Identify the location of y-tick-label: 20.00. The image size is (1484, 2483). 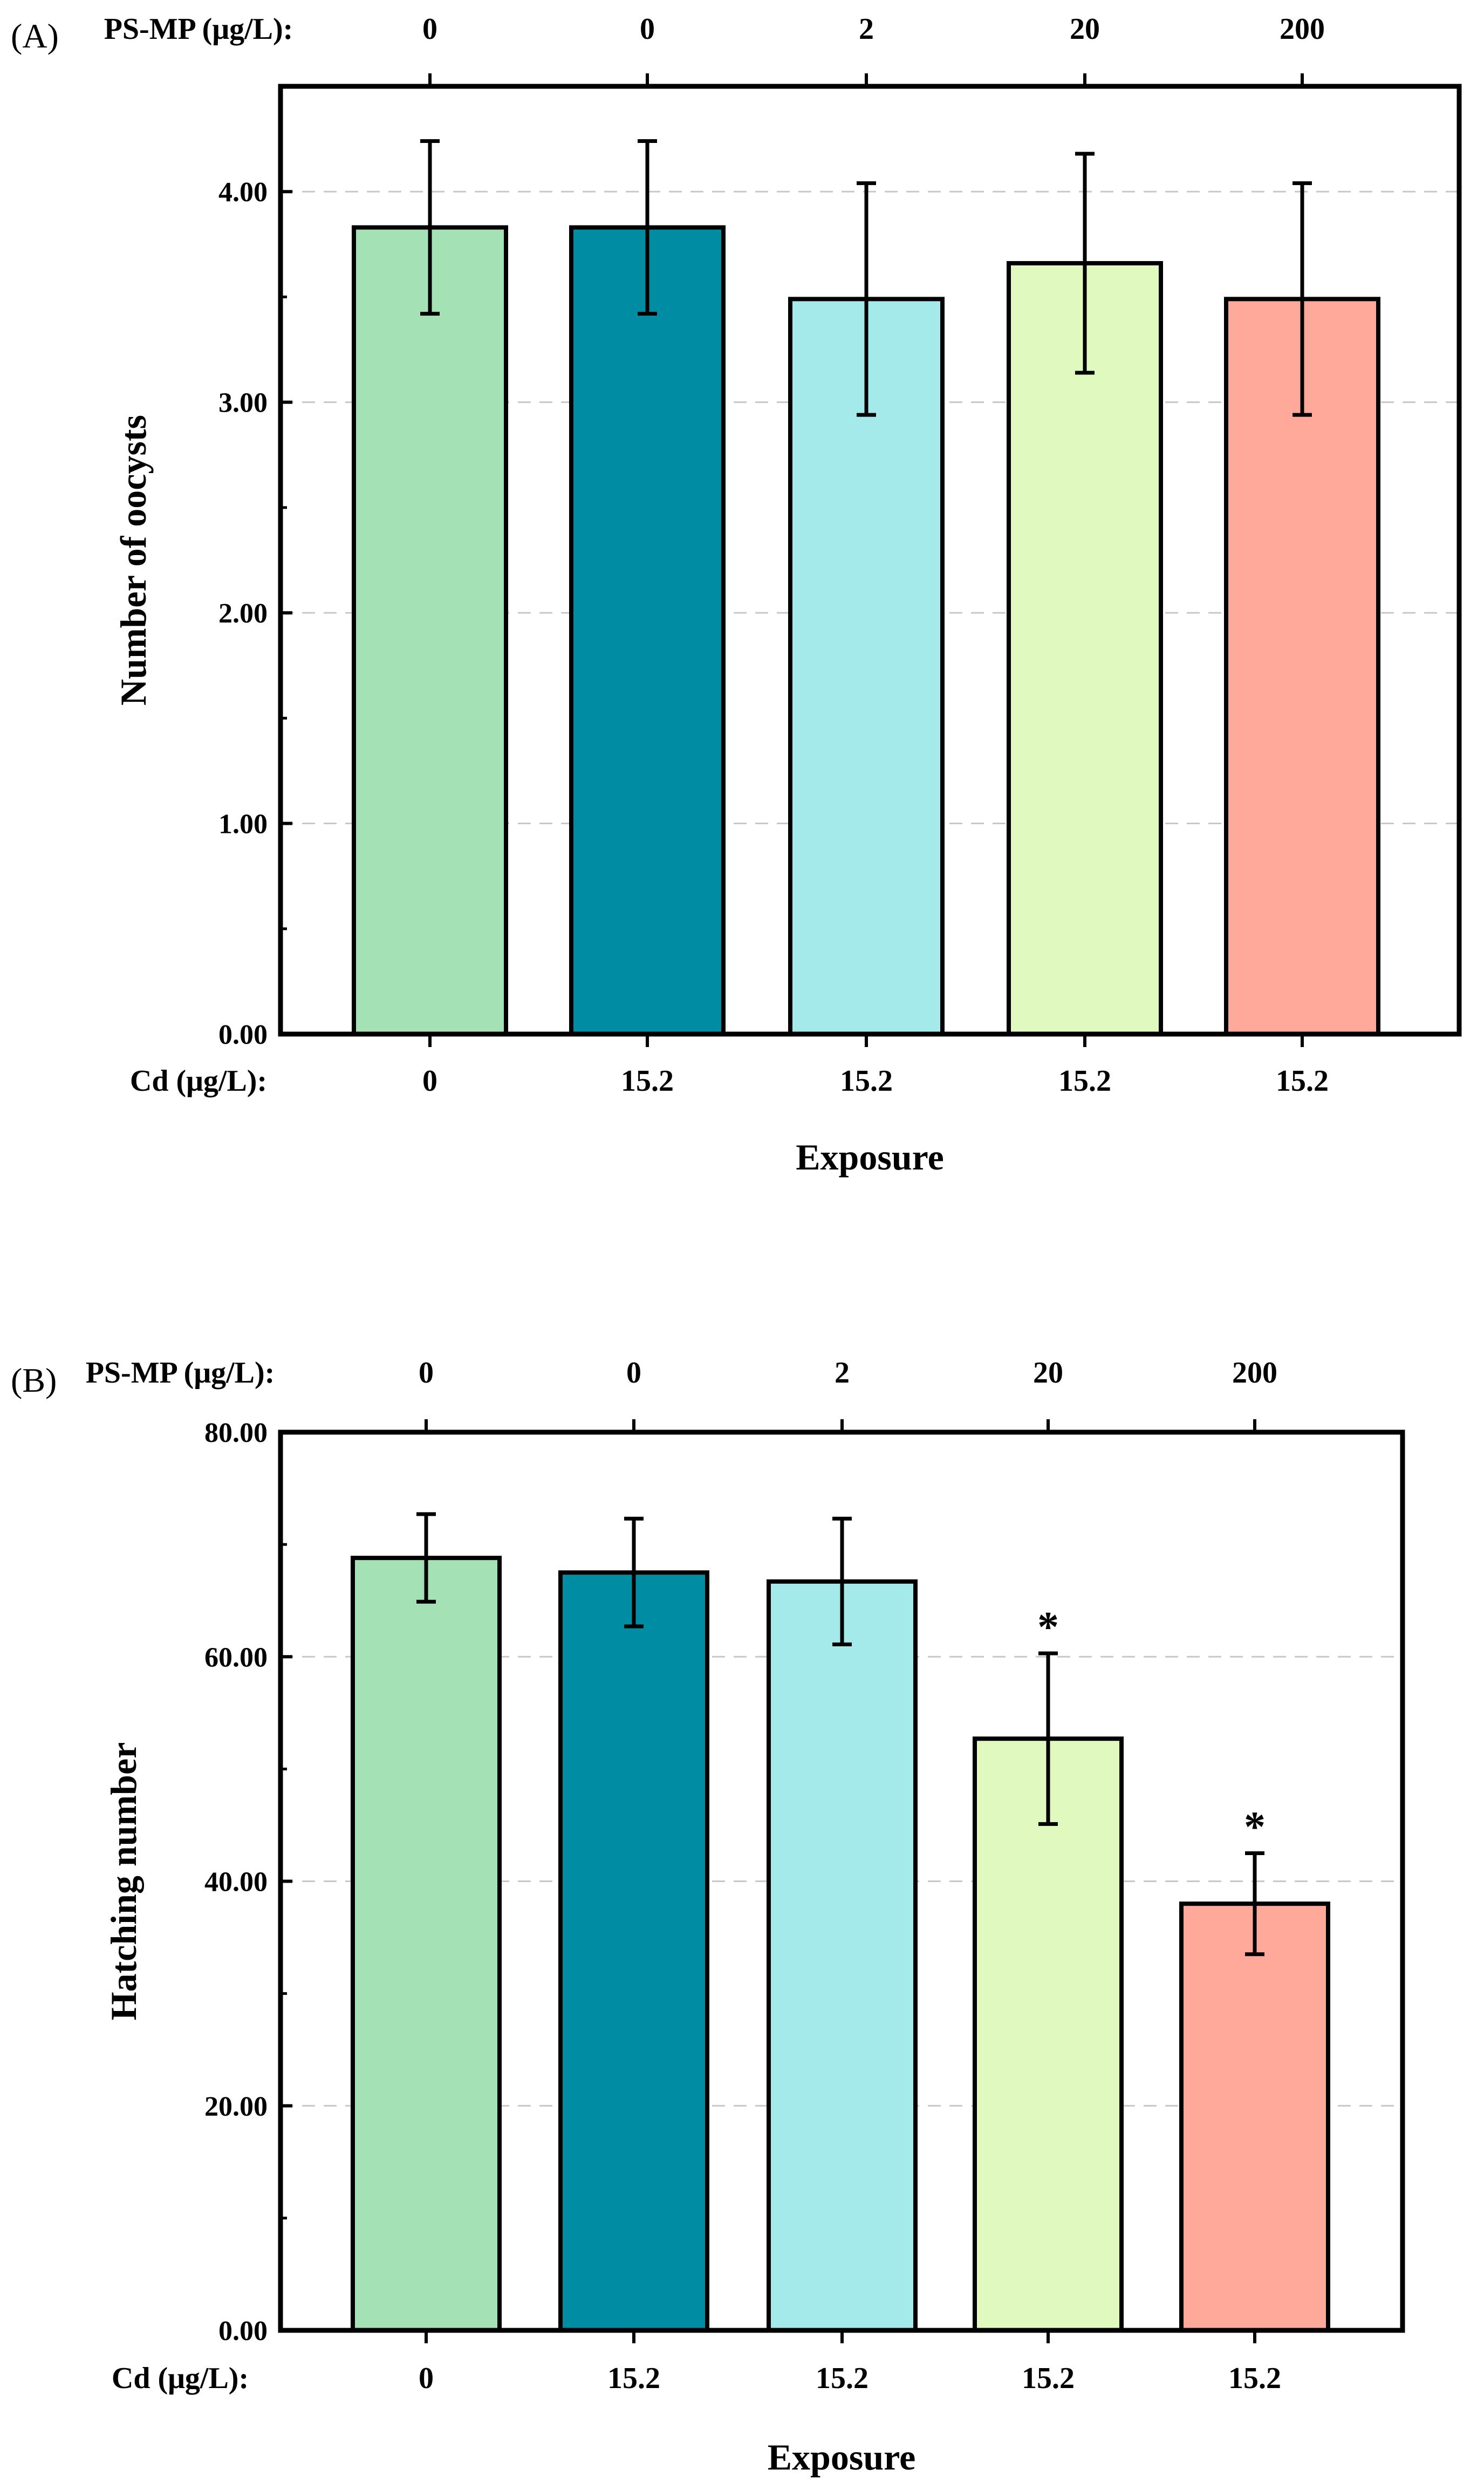
(236, 2106).